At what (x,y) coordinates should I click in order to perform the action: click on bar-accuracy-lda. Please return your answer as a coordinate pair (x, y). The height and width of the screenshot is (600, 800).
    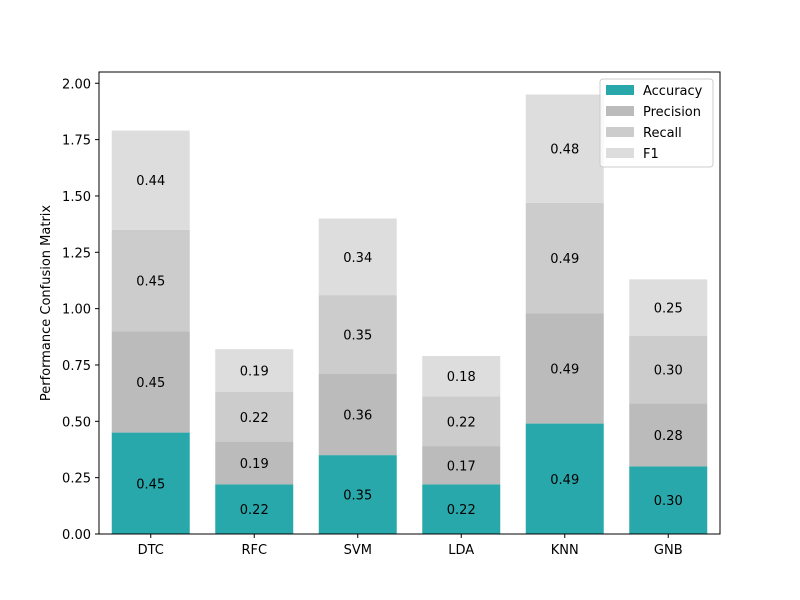
    Looking at the image, I should click on (461, 509).